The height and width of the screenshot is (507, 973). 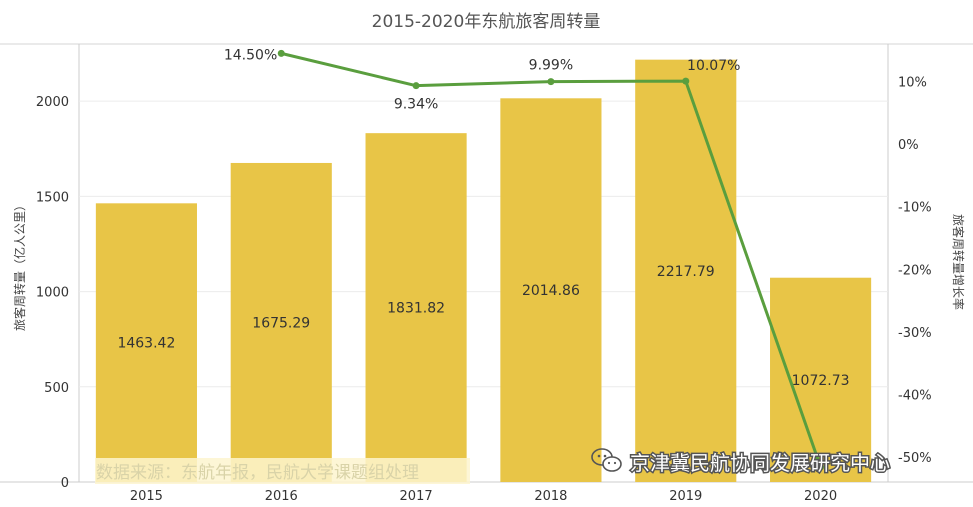 What do you see at coordinates (146, 496) in the screenshot?
I see `x-tick-label: 2015` at bounding box center [146, 496].